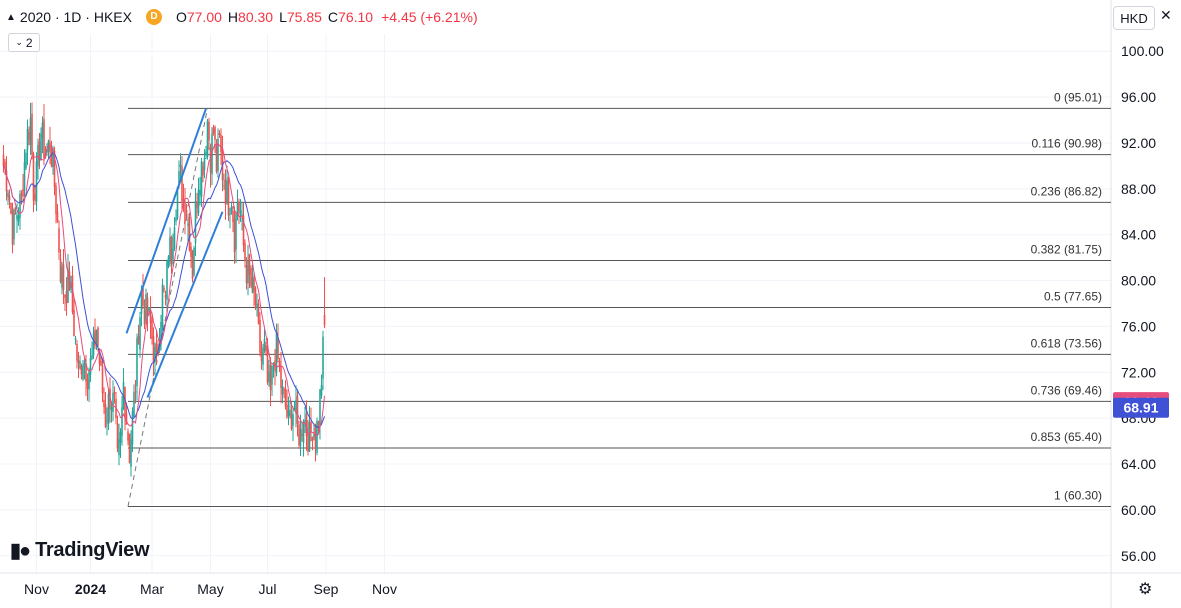  Describe the element at coordinates (233, 17) in the screenshot. I see `high-label: H` at that location.